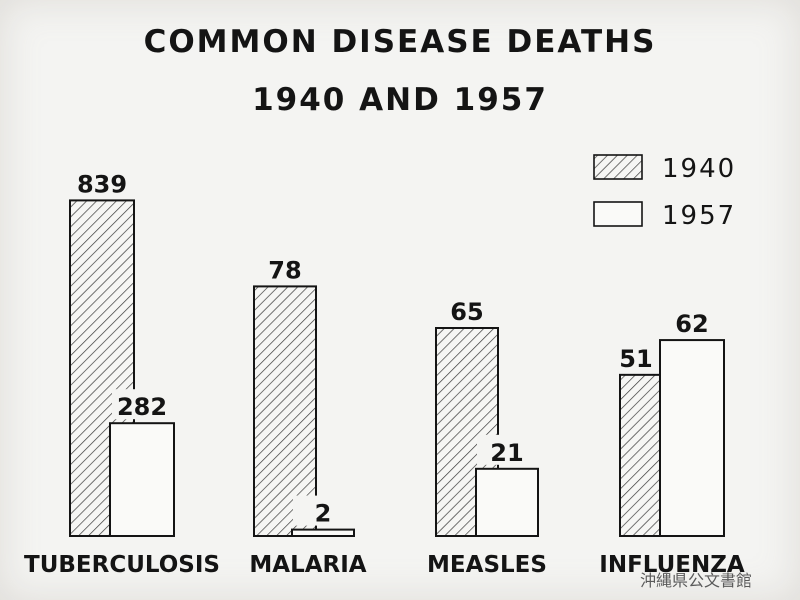 The width and height of the screenshot is (800, 600). I want to click on category-label-influenza: INFLUENZA, so click(672, 565).